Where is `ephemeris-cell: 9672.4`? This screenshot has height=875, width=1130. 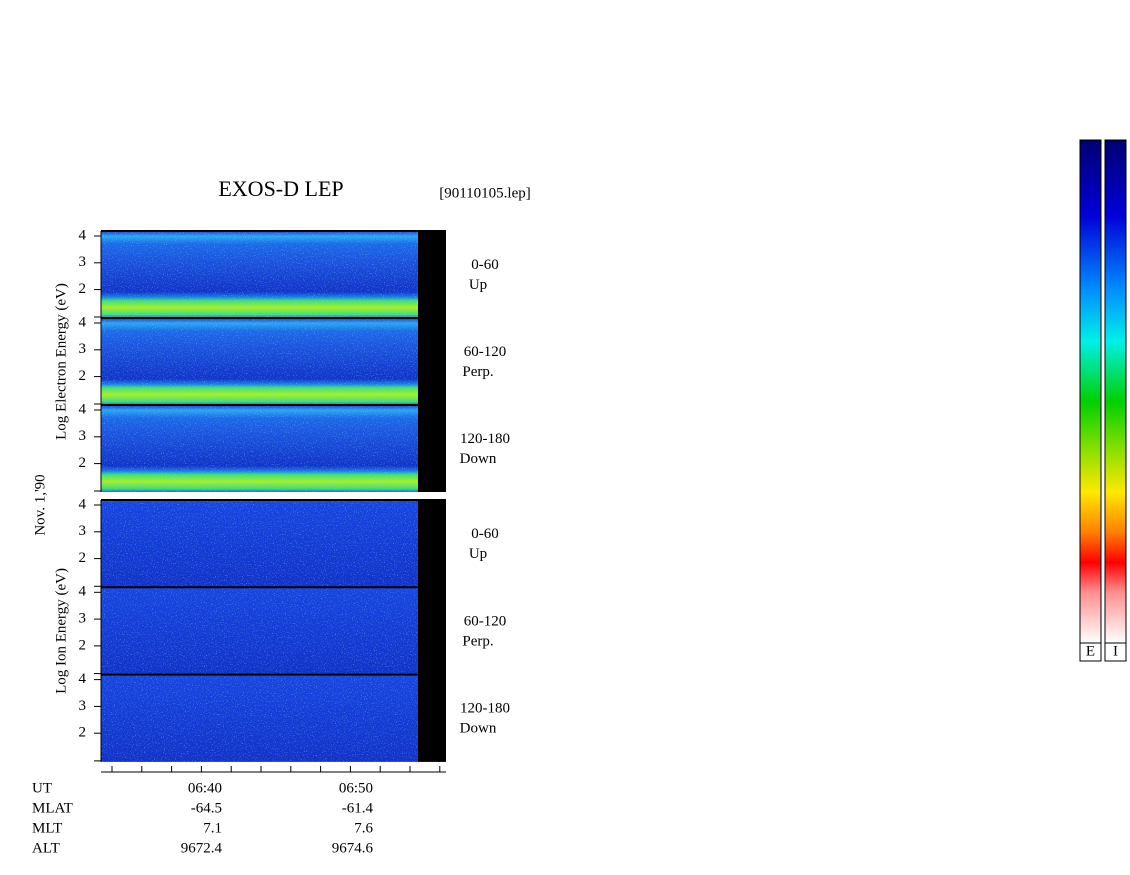
ephemeris-cell: 9672.4 is located at coordinates (202, 848).